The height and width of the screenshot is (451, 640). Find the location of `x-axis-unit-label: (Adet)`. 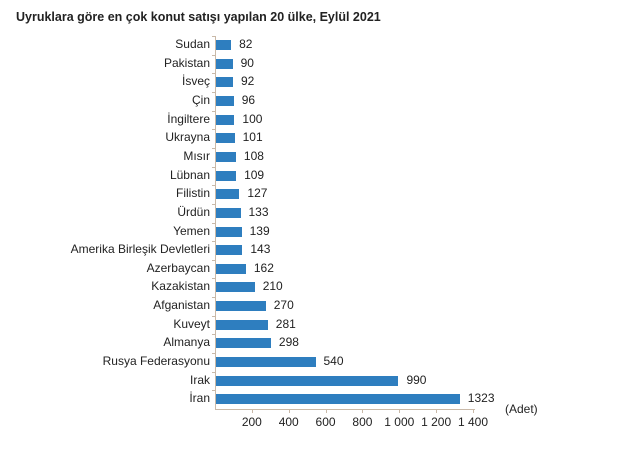

x-axis-unit-label: (Adet) is located at coordinates (521, 409).